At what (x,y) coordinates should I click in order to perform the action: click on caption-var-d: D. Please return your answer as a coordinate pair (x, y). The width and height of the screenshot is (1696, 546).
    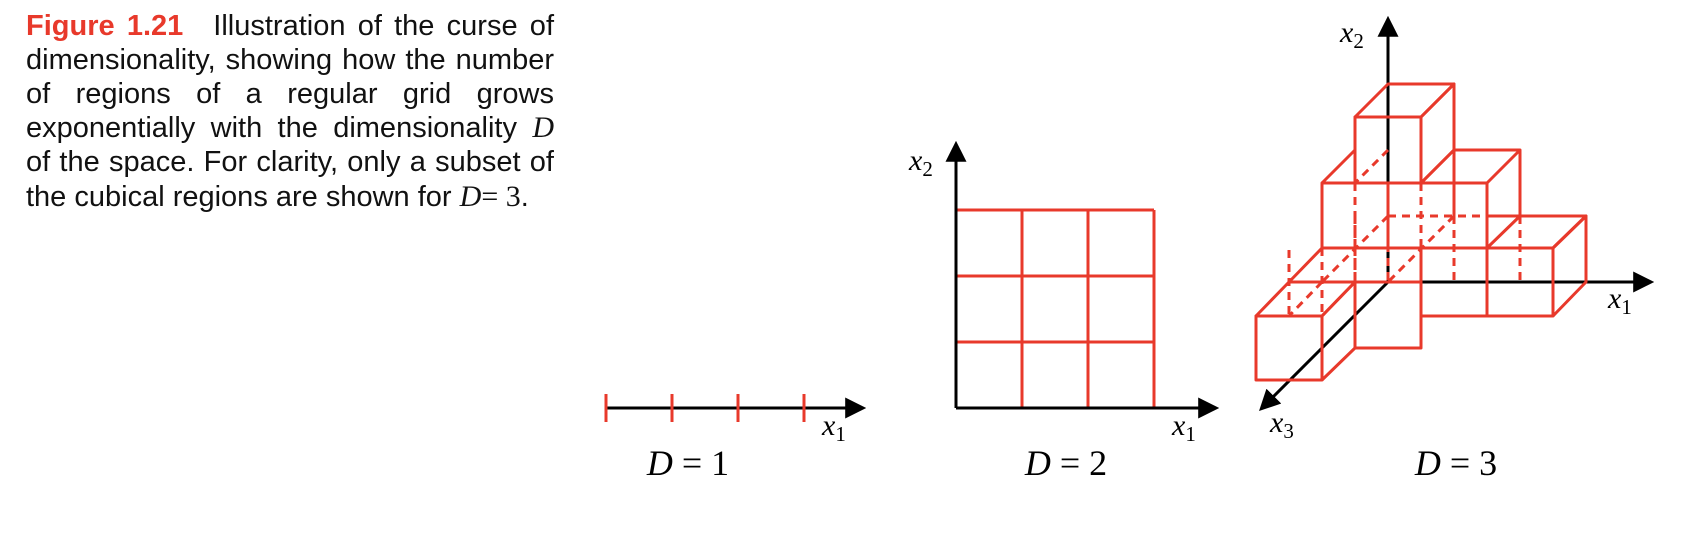
    Looking at the image, I should click on (543, 128).